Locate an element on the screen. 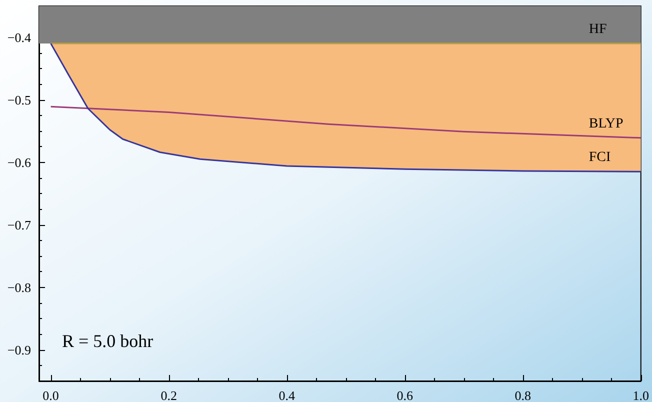 The width and height of the screenshot is (652, 402). x-tick-label: 1.0 is located at coordinates (640, 395).